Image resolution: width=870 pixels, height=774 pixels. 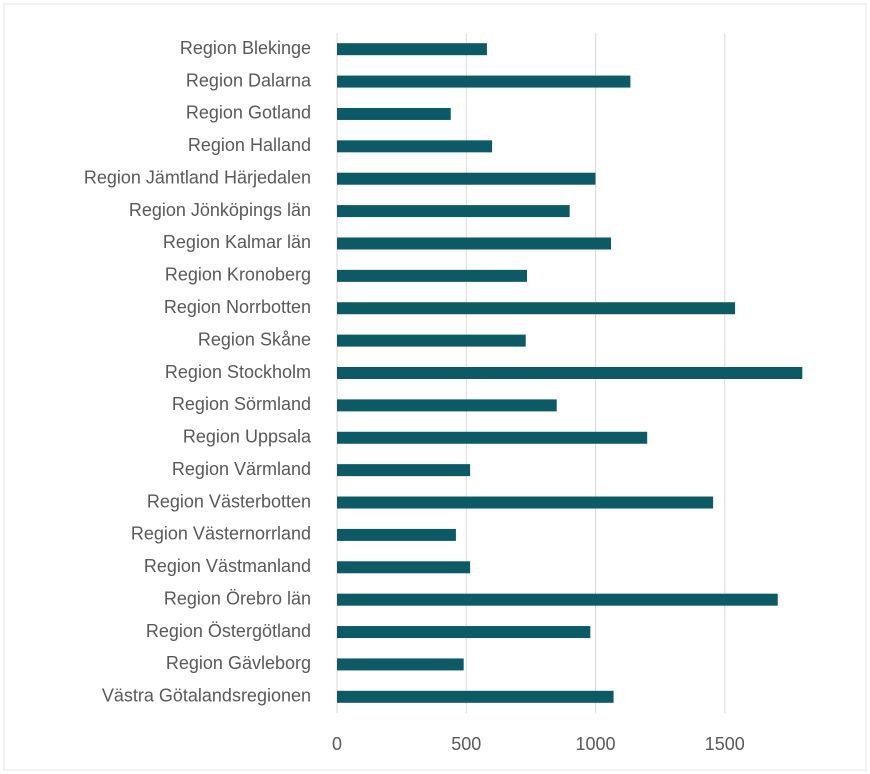 What do you see at coordinates (227, 566) in the screenshot?
I see `y-tick-label: Region Västmanland` at bounding box center [227, 566].